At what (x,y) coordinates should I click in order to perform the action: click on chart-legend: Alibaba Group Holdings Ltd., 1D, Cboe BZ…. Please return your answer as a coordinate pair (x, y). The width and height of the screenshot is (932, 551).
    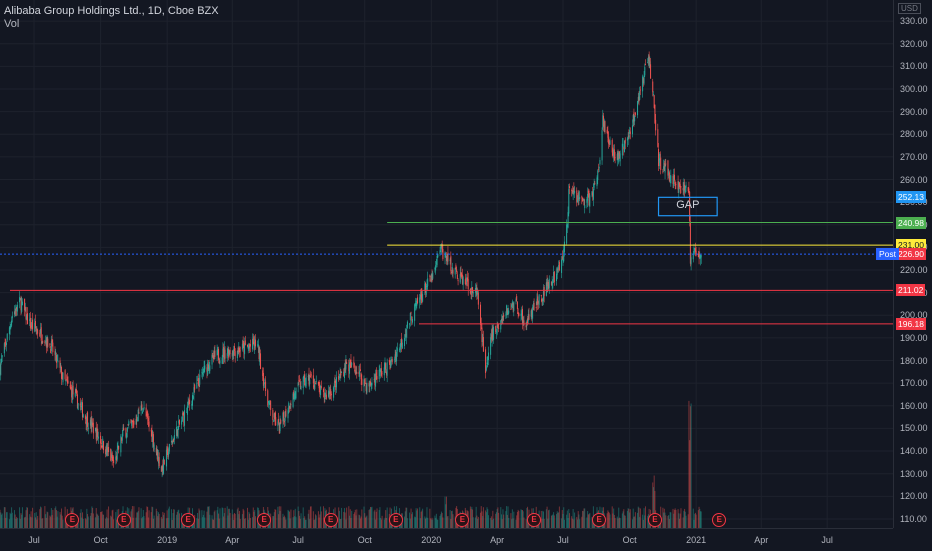
    Looking at the image, I should click on (111, 18).